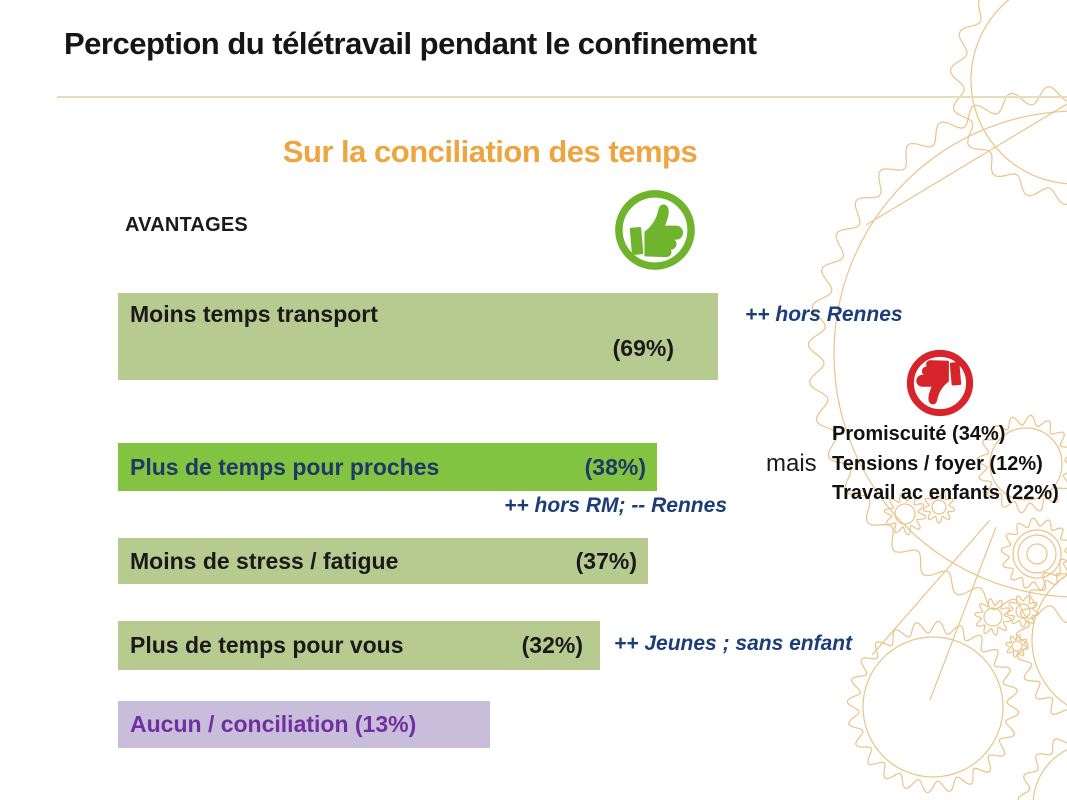  What do you see at coordinates (940, 383) in the screenshot?
I see `thumbs-down-icon` at bounding box center [940, 383].